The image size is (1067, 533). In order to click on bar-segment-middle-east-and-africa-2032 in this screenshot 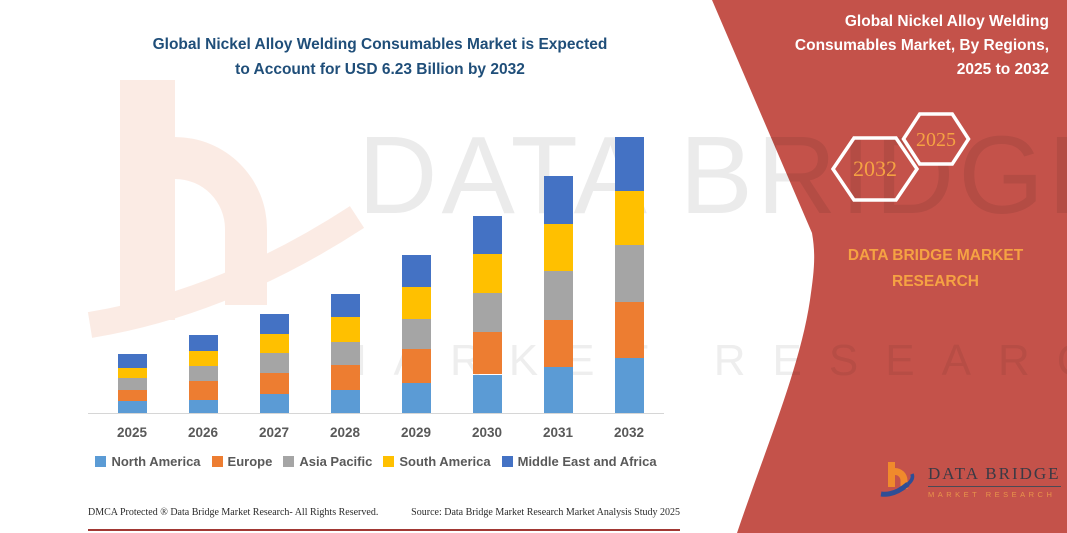, I will do `click(629, 164)`.